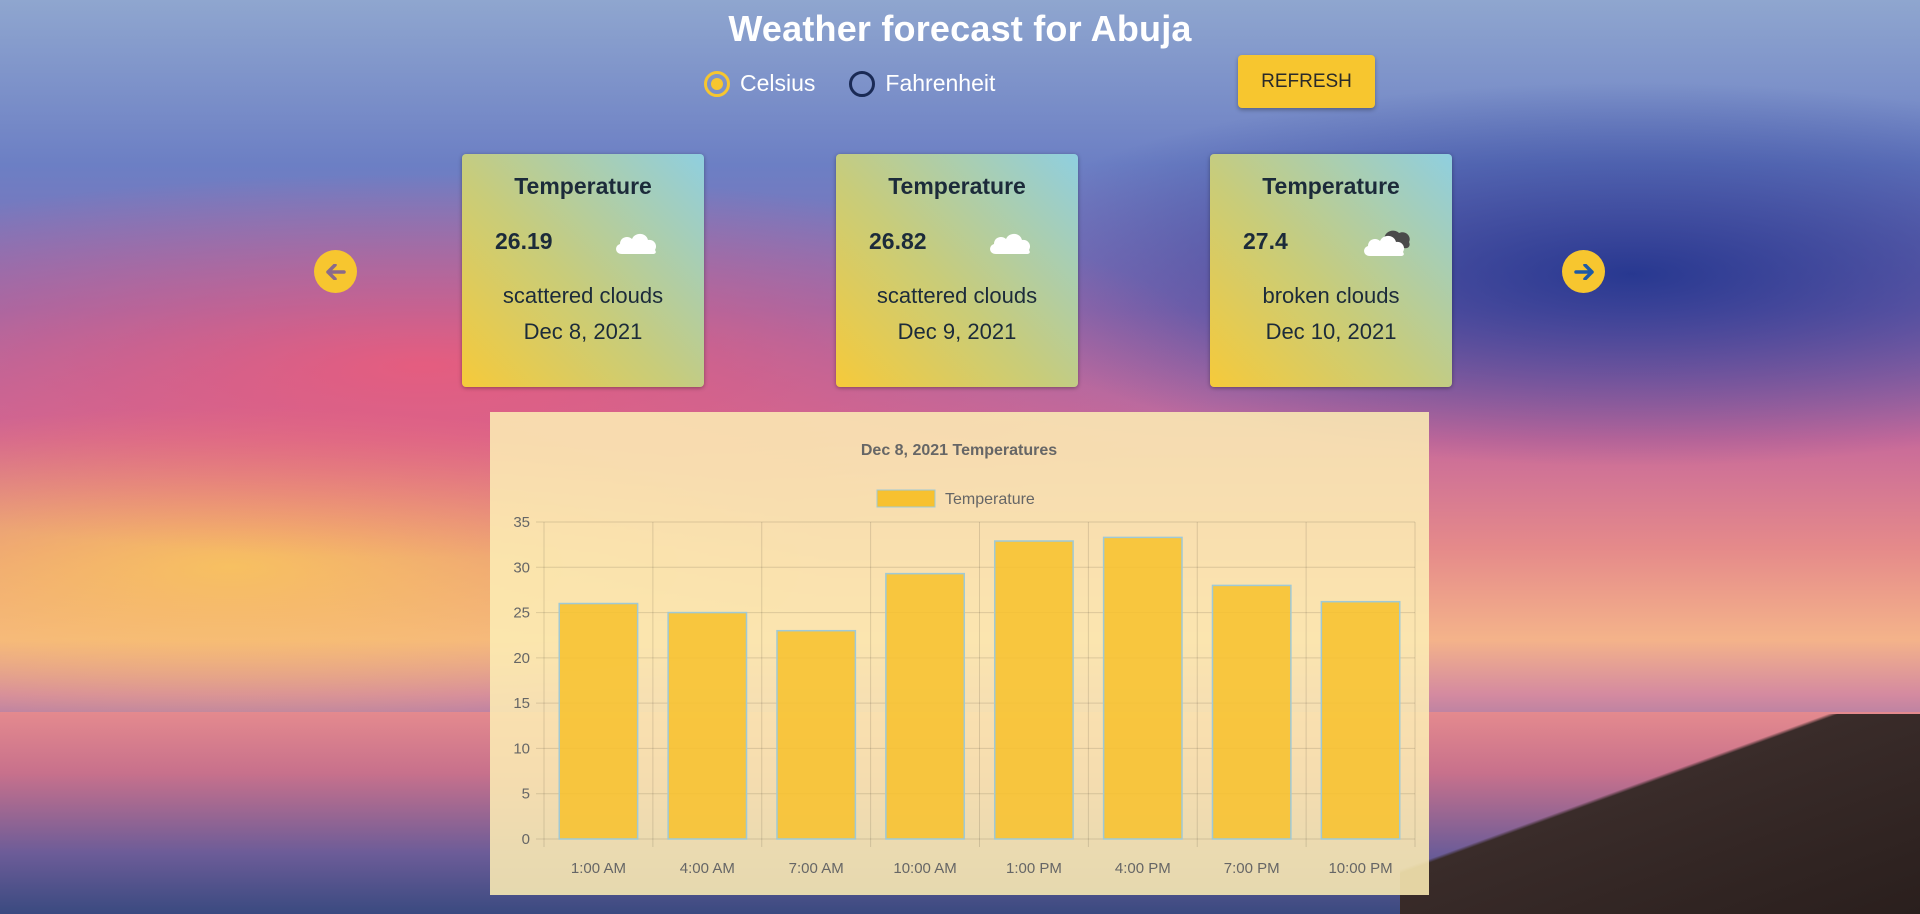  Describe the element at coordinates (521, 748) in the screenshot. I see `y-tick-label: 10` at that location.